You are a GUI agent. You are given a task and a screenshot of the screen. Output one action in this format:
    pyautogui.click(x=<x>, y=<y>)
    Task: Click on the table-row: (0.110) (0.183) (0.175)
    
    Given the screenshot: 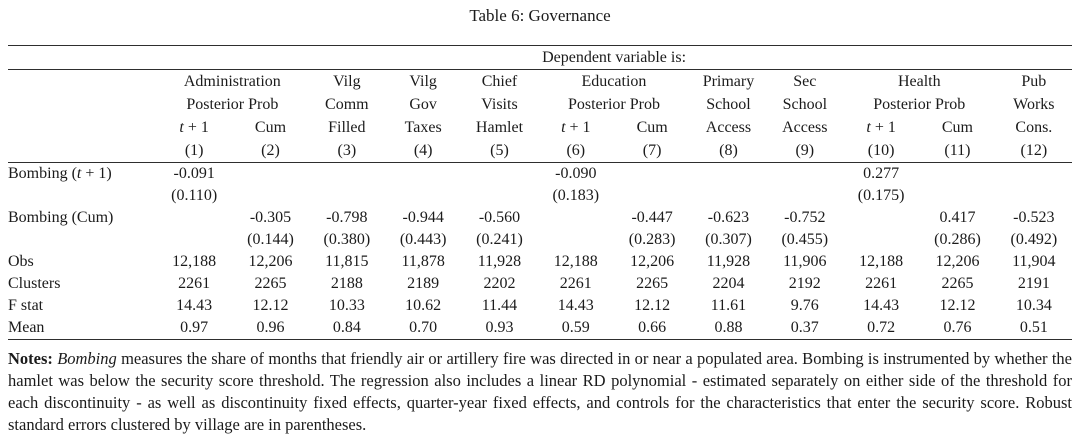 What is the action you would take?
    pyautogui.click(x=540, y=196)
    